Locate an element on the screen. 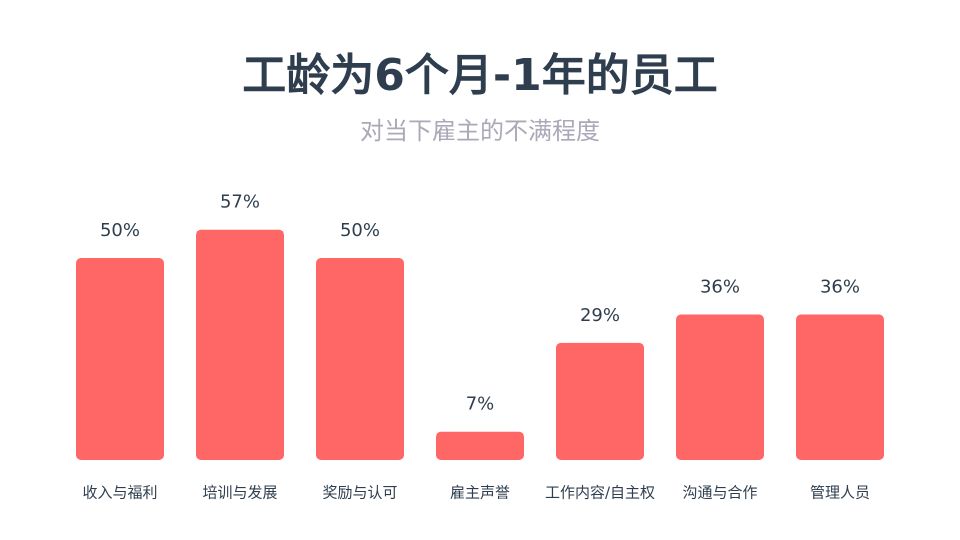 This screenshot has width=960, height=540. x-tick-label: 培训与发展 is located at coordinates (239, 493).